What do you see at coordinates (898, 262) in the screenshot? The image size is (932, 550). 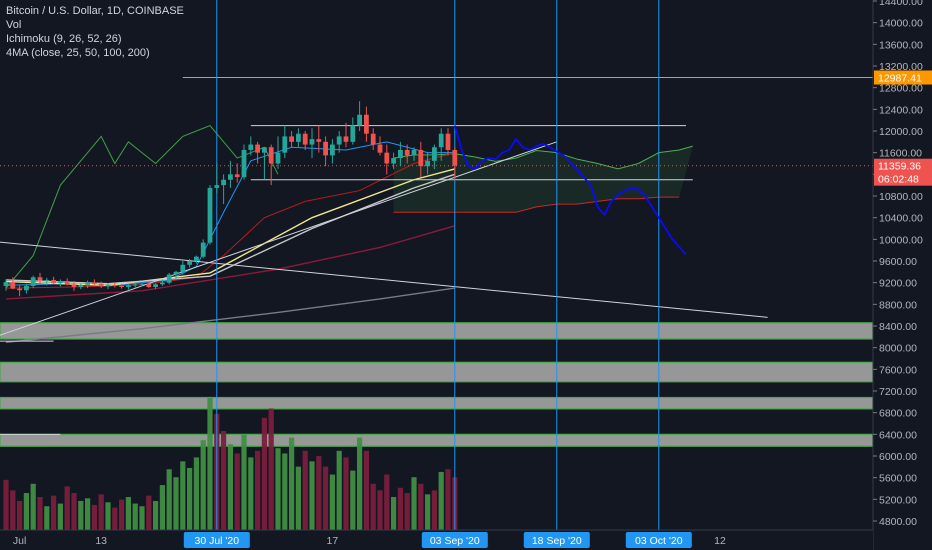 I see `price-tick-label: 9600.00` at bounding box center [898, 262].